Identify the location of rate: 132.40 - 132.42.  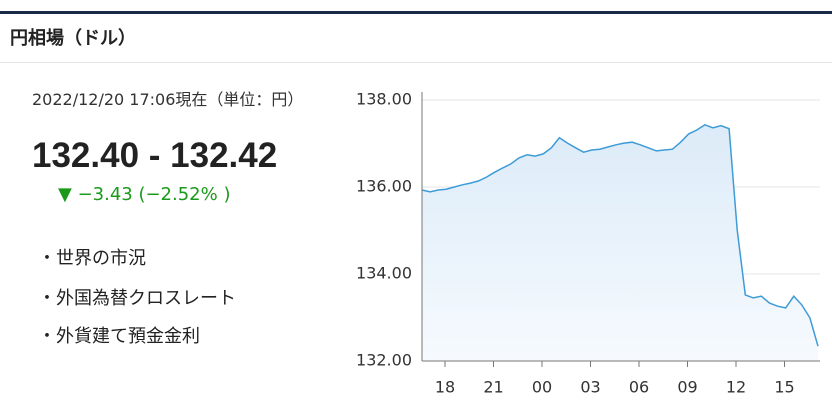
(155, 155).